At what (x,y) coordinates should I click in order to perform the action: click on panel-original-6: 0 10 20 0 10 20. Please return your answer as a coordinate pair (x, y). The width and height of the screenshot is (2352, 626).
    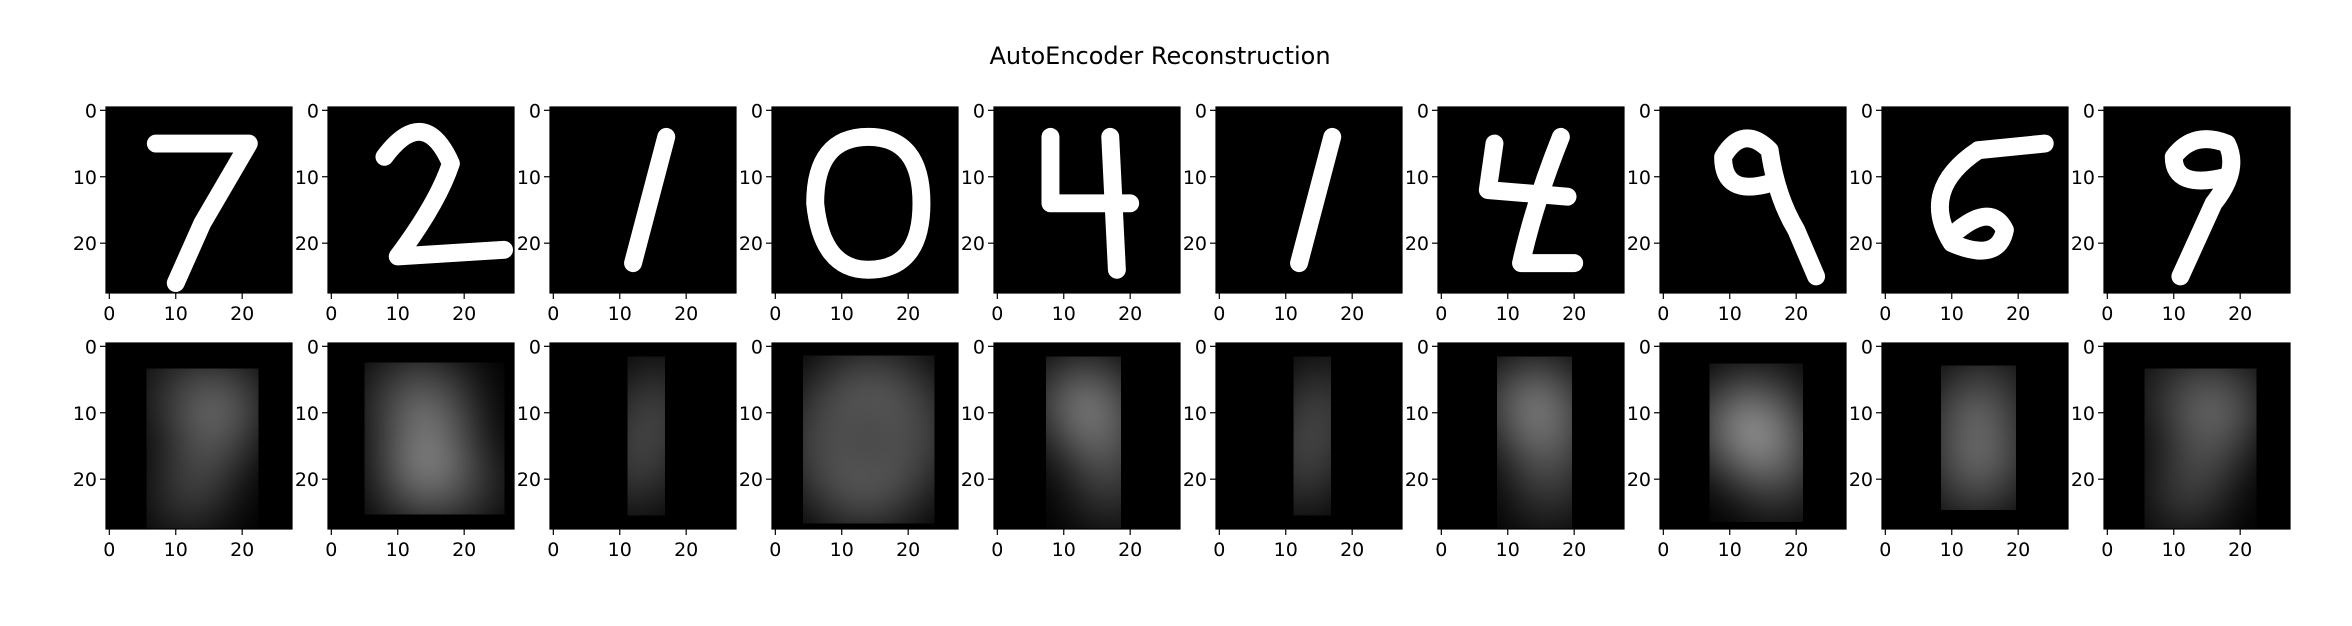
    Looking at the image, I should click on (1293, 212).